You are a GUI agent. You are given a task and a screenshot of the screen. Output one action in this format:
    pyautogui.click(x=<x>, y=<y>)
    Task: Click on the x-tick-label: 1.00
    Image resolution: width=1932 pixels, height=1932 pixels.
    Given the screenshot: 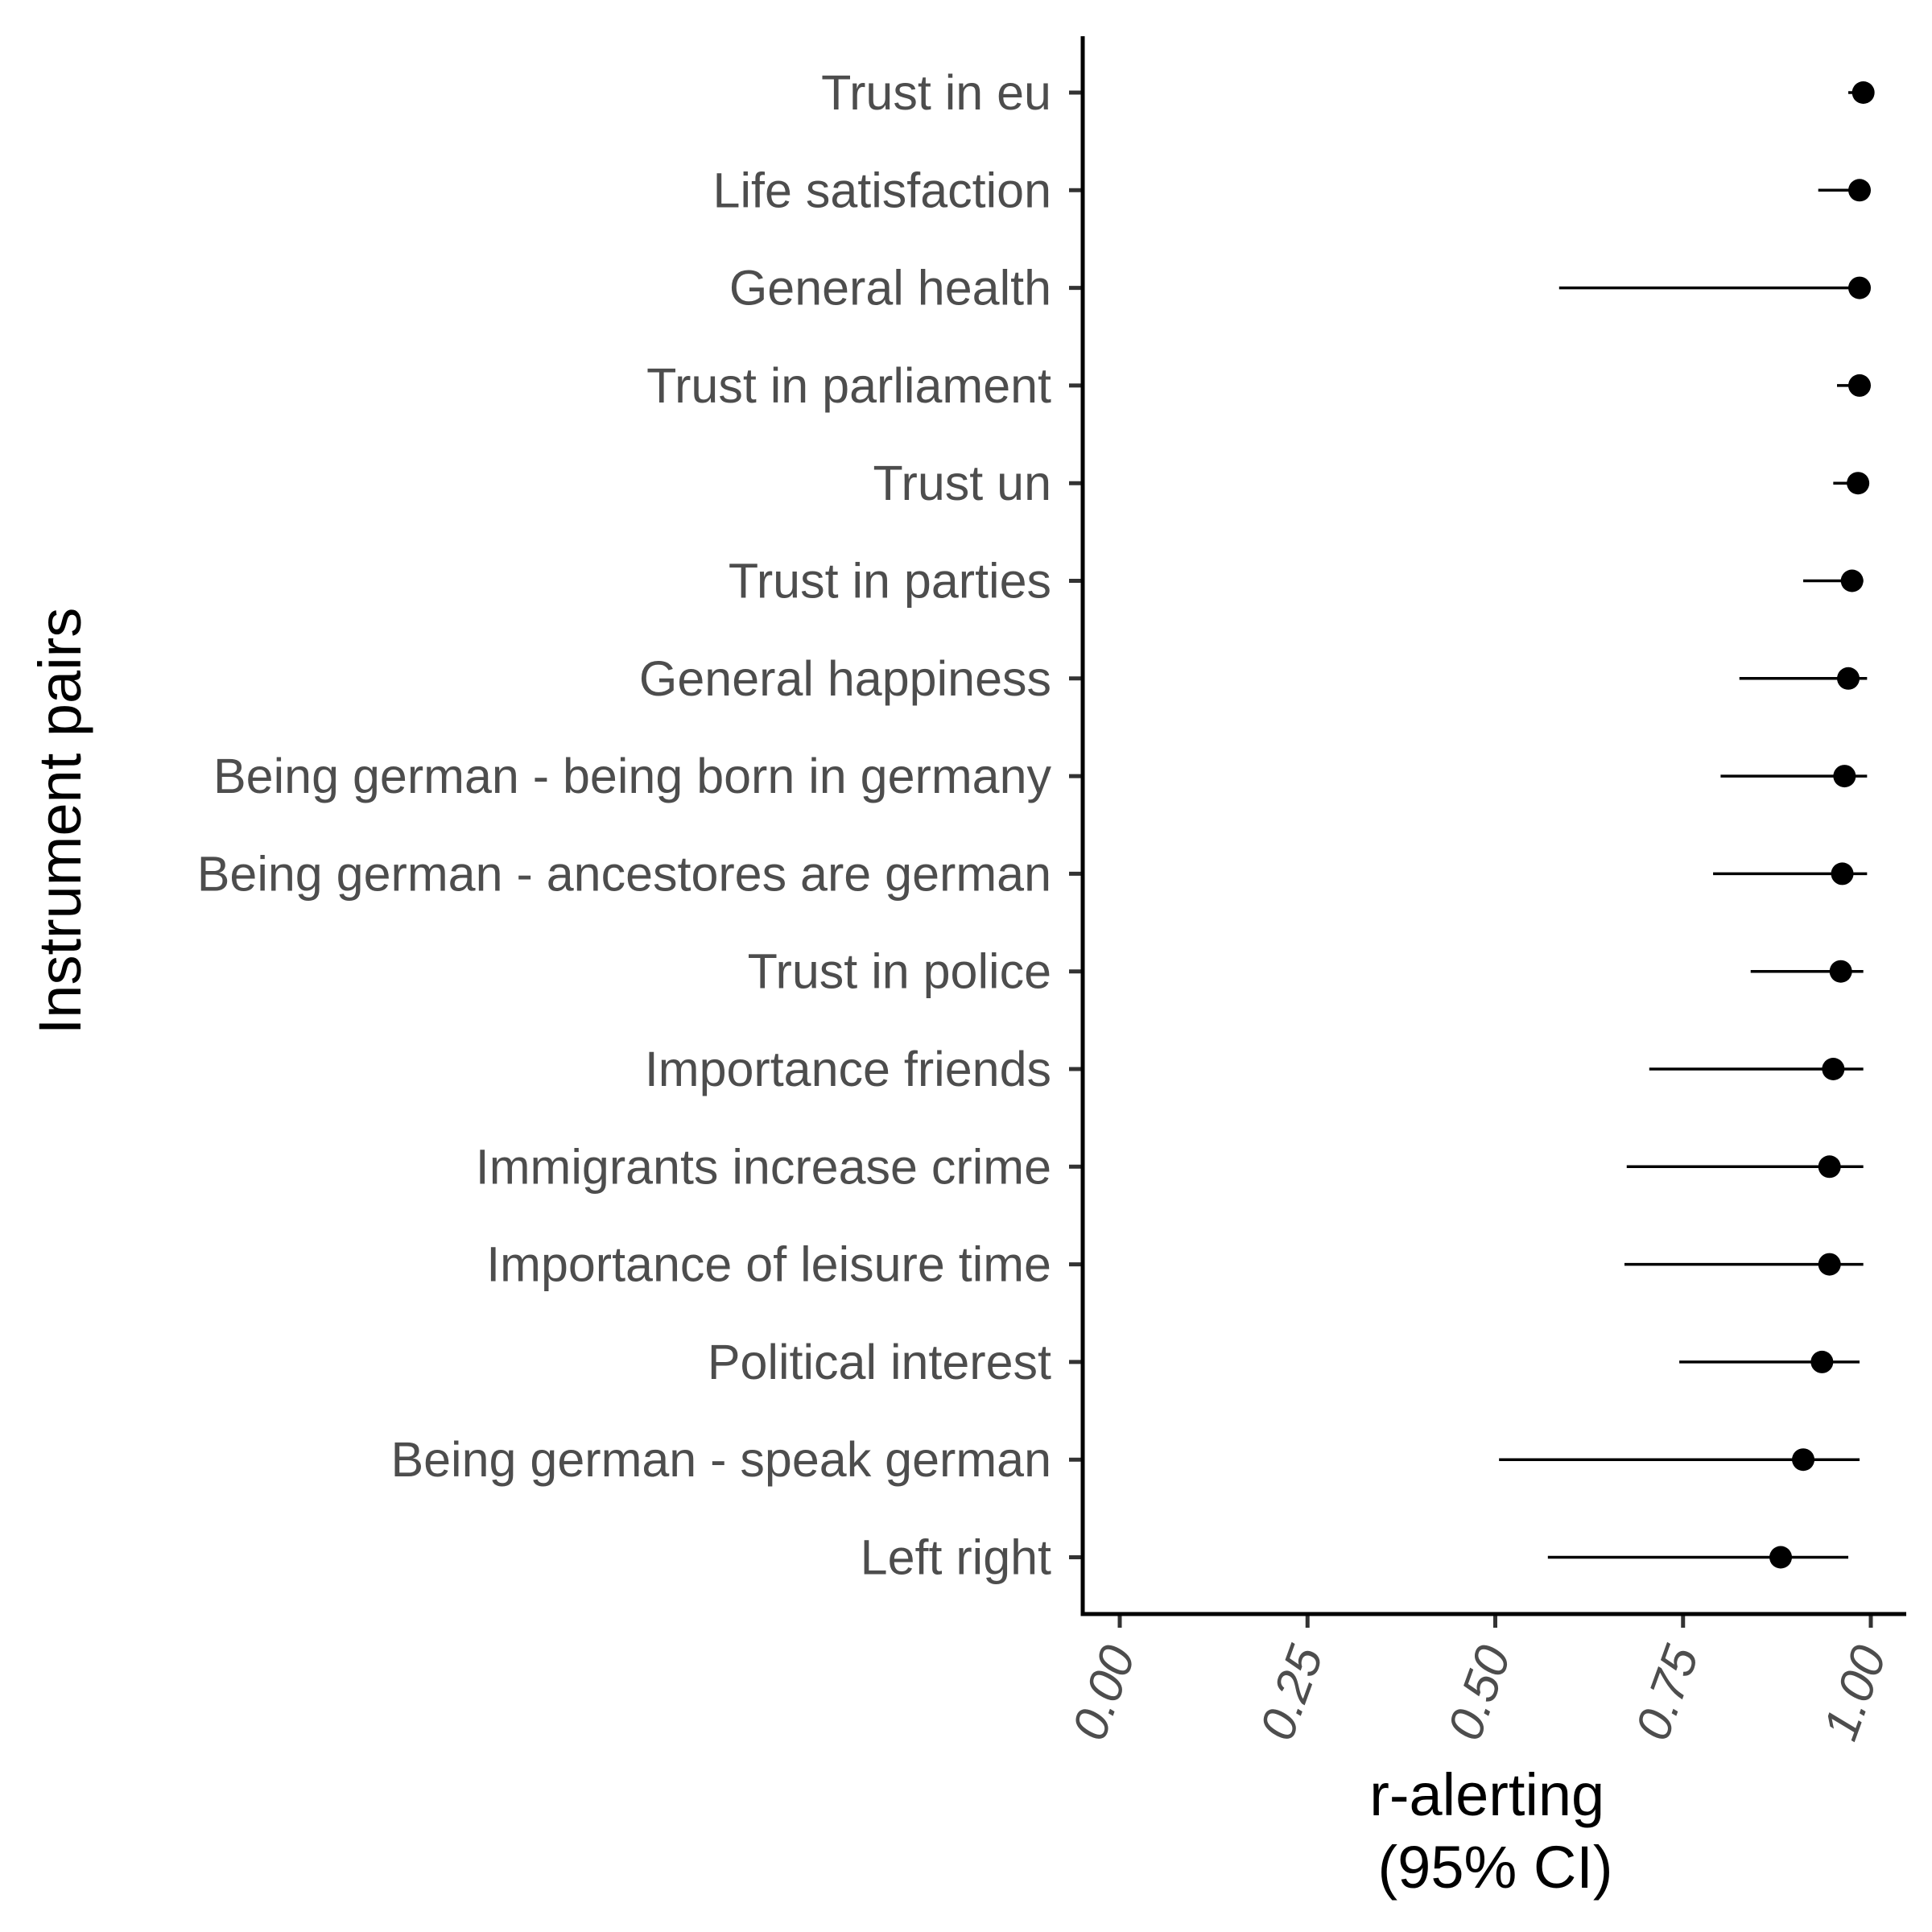 What is the action you would take?
    pyautogui.click(x=1854, y=1692)
    